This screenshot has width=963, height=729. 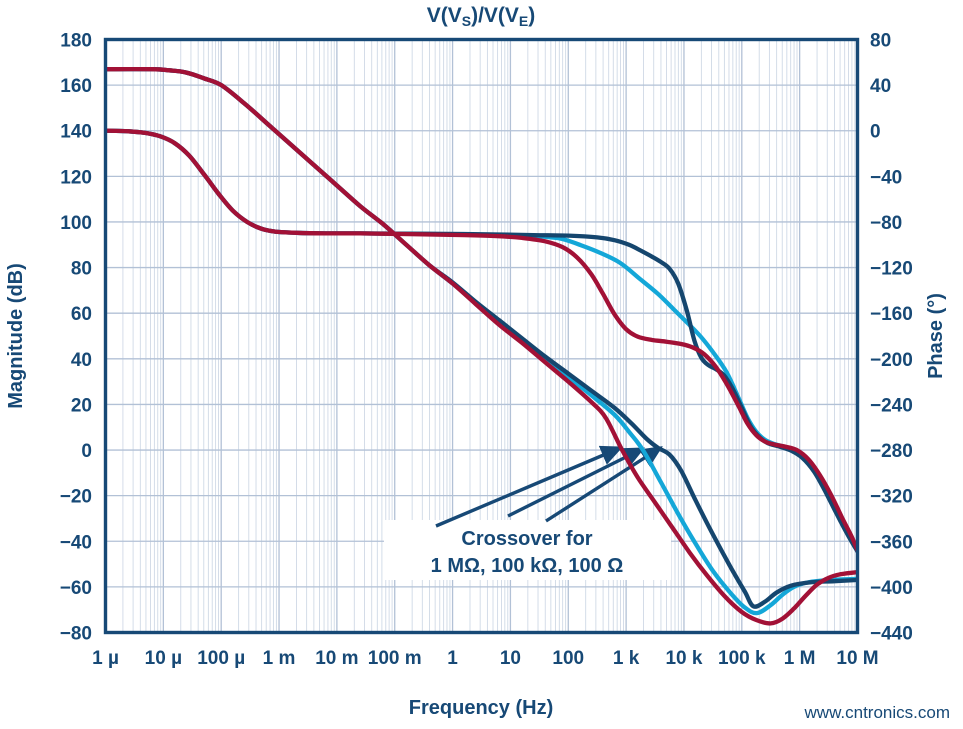 What do you see at coordinates (81, 314) in the screenshot?
I see `y-left-tick-60: 60` at bounding box center [81, 314].